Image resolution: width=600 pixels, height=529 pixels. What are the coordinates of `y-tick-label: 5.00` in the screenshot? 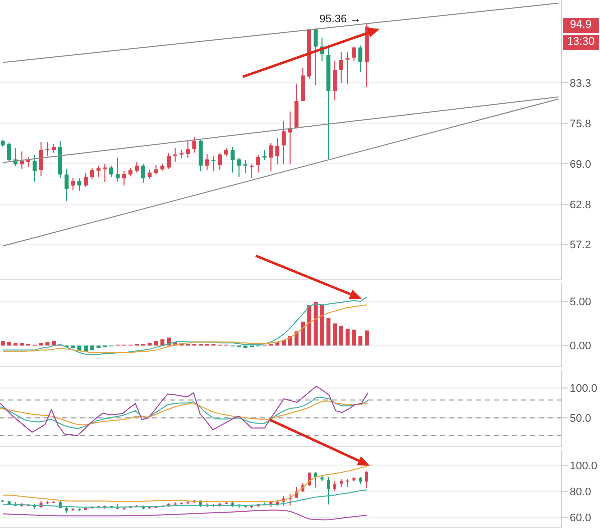 It's located at (581, 302).